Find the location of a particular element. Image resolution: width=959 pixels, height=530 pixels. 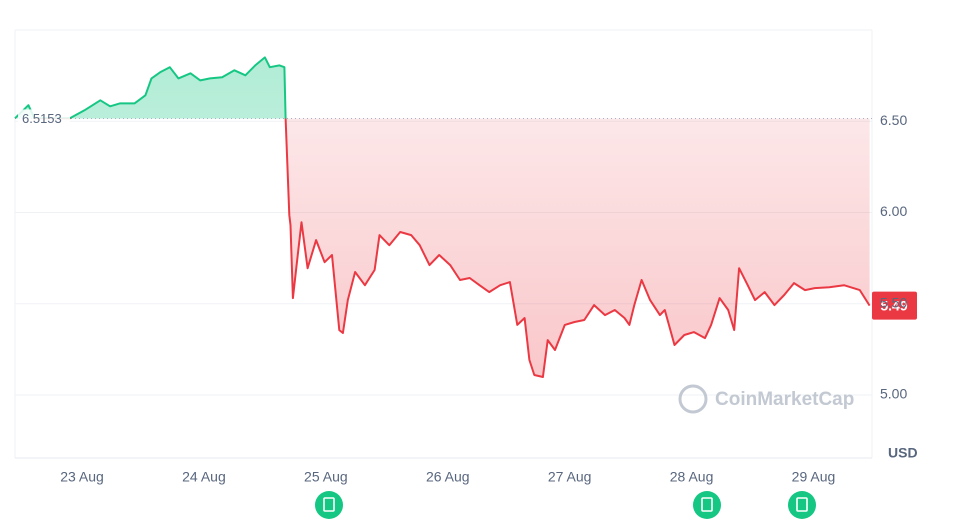

x-tick-label: 26 Aug is located at coordinates (448, 477).